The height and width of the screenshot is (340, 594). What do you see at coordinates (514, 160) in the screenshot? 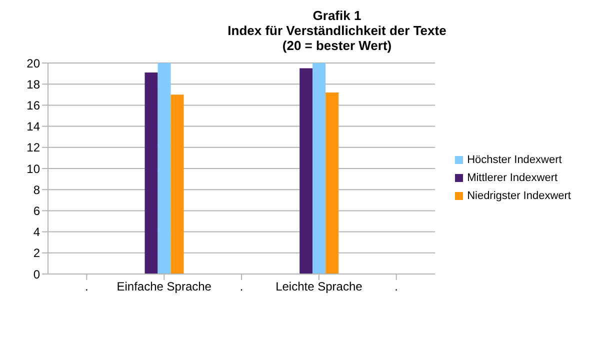
I see `legend-label: Höchster Indexwert` at bounding box center [514, 160].